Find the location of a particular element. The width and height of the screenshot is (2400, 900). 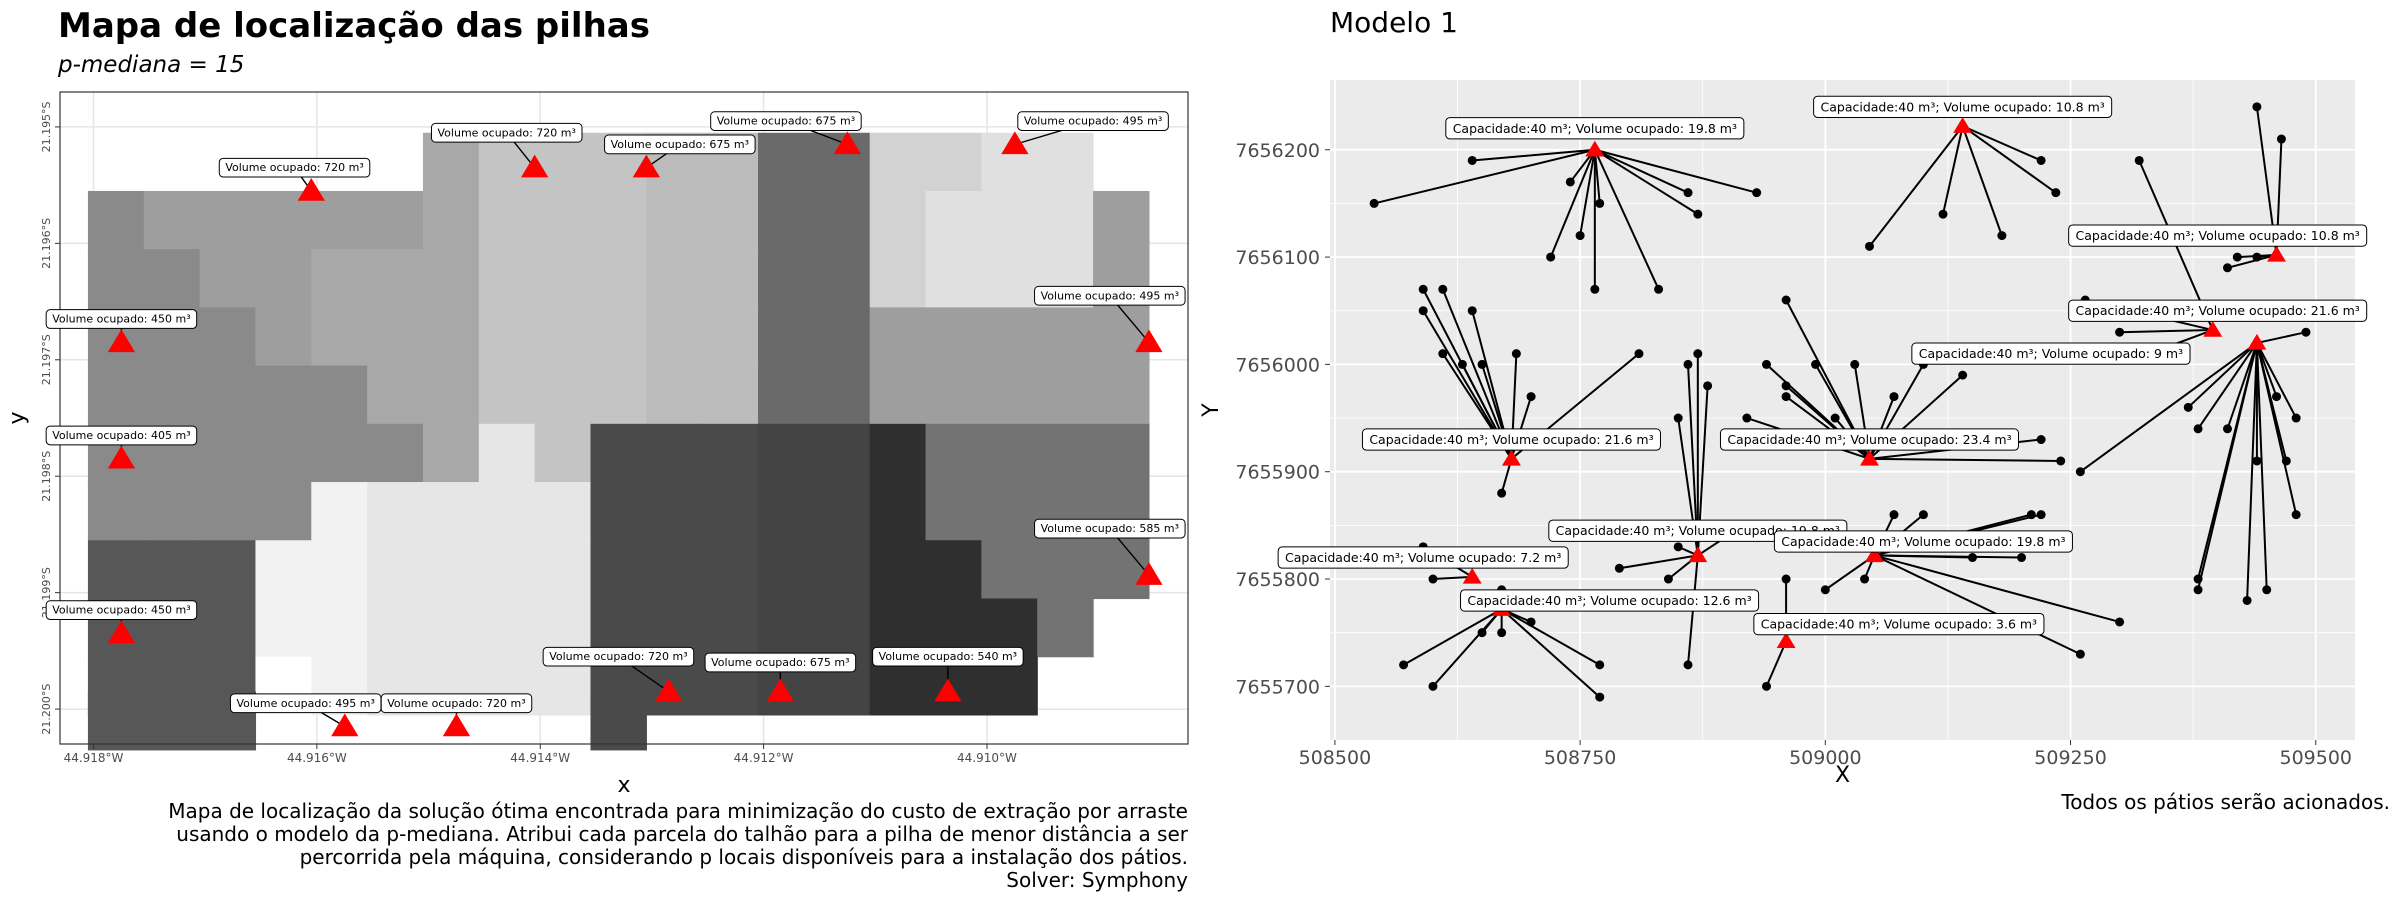

y-tick-label: 7655900 is located at coordinates (1277, 473).